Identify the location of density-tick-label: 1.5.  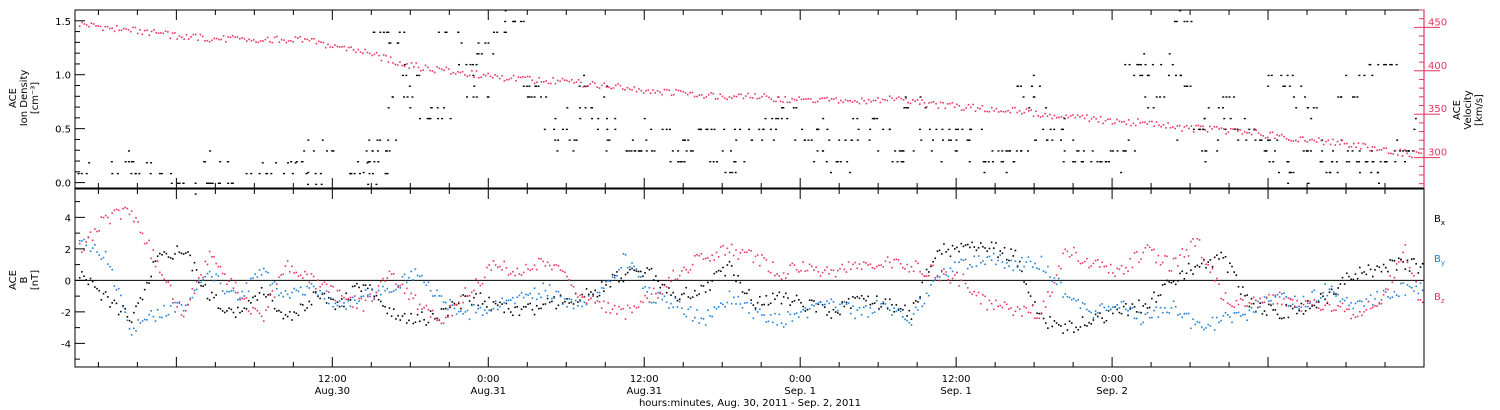
(63, 22).